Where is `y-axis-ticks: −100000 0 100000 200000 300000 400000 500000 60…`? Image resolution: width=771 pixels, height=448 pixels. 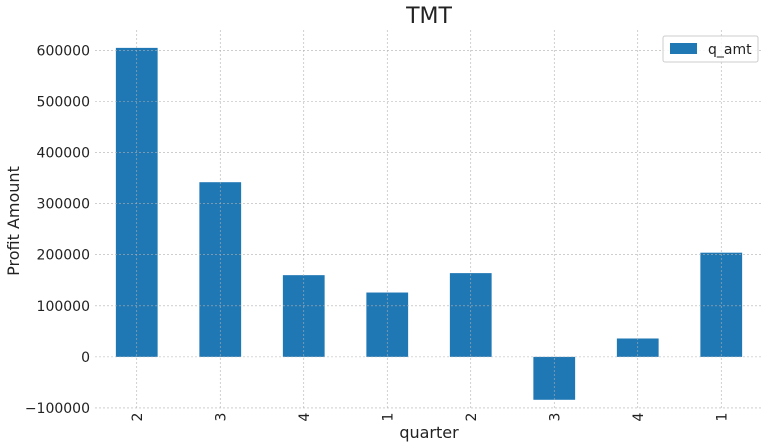 y-axis-ticks: −100000 0 100000 200000 300000 400000 500000 60… is located at coordinates (57, 230).